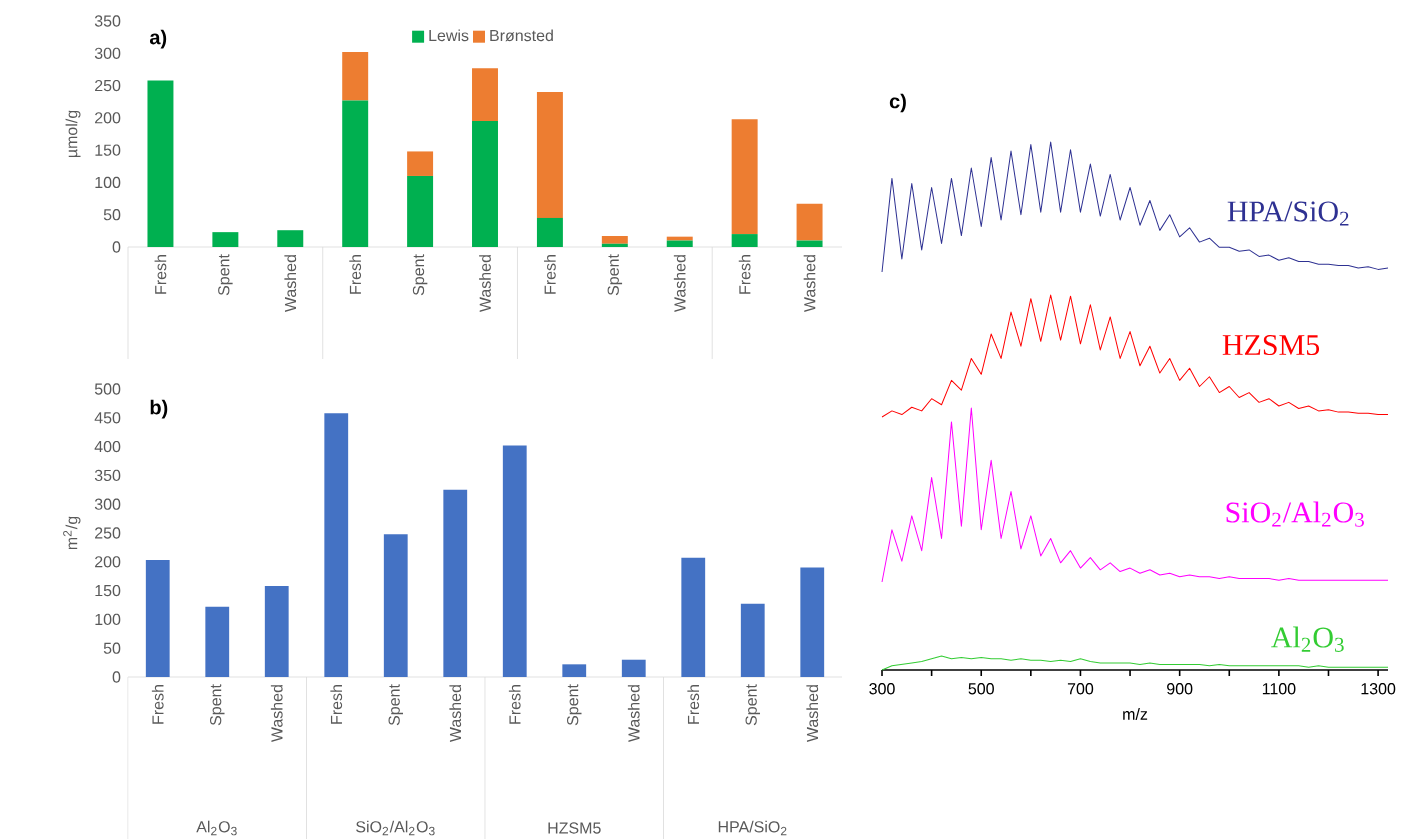  What do you see at coordinates (521, 35) in the screenshot?
I see `legend-label: Brønsted` at bounding box center [521, 35].